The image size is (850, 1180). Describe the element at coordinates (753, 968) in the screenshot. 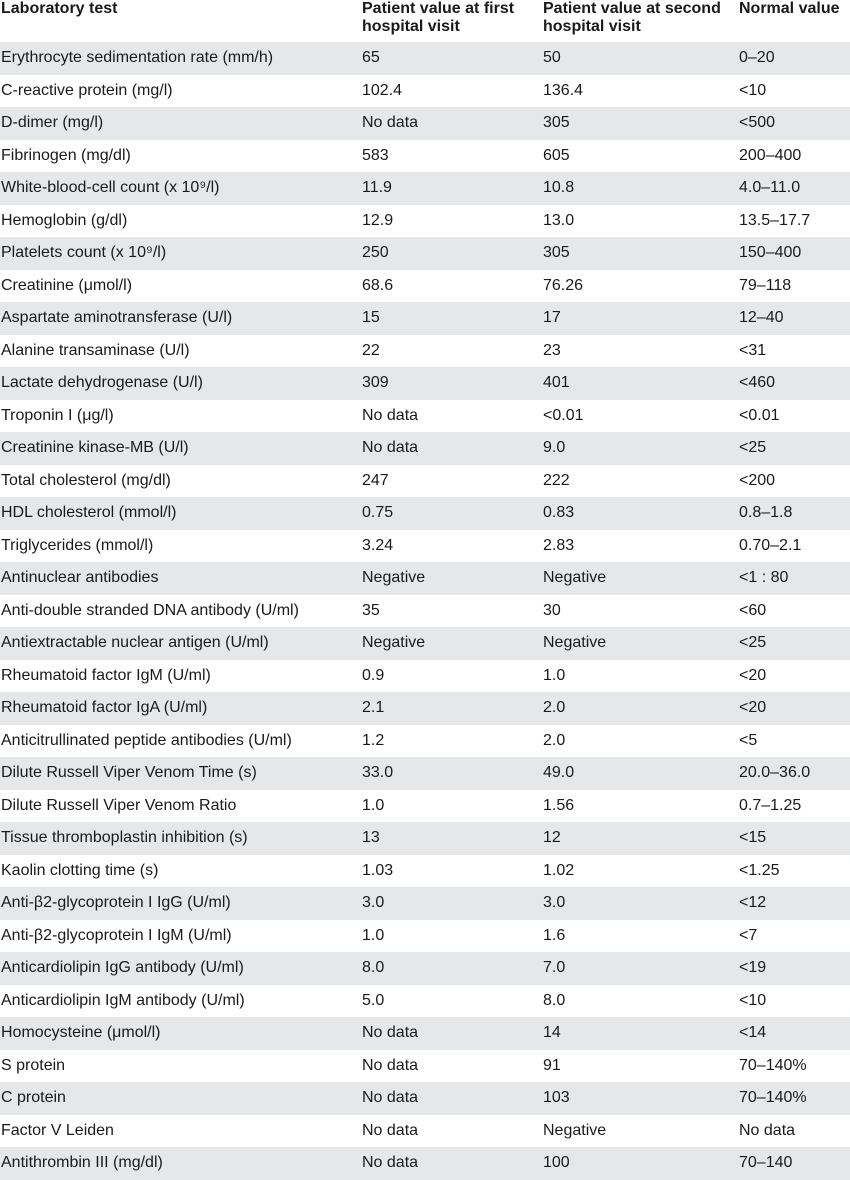

I see `cell-normal-value: <19` at that location.